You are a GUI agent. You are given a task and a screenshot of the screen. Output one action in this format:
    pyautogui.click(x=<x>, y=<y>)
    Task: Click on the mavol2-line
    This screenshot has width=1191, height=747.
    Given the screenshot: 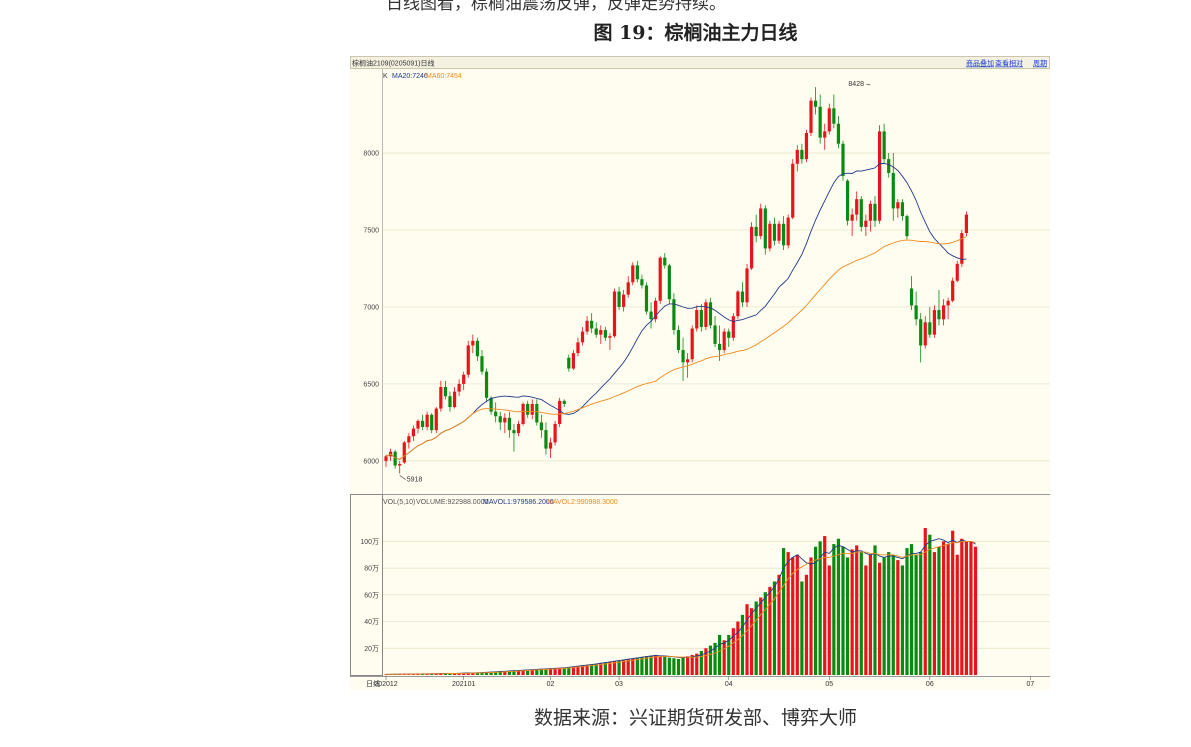 What is the action you would take?
    pyautogui.click(x=681, y=607)
    